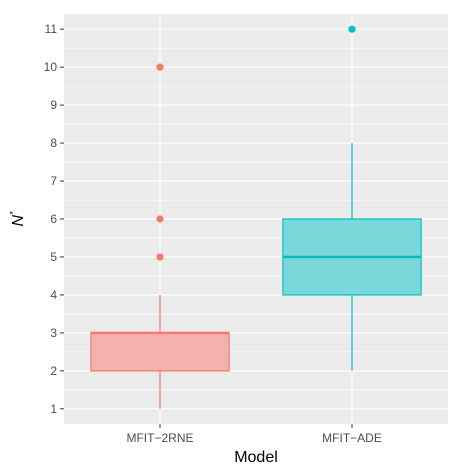 Image resolution: width=454 pixels, height=467 pixels. What do you see at coordinates (53, 143) in the screenshot?
I see `y-tick-label: 8` at bounding box center [53, 143].